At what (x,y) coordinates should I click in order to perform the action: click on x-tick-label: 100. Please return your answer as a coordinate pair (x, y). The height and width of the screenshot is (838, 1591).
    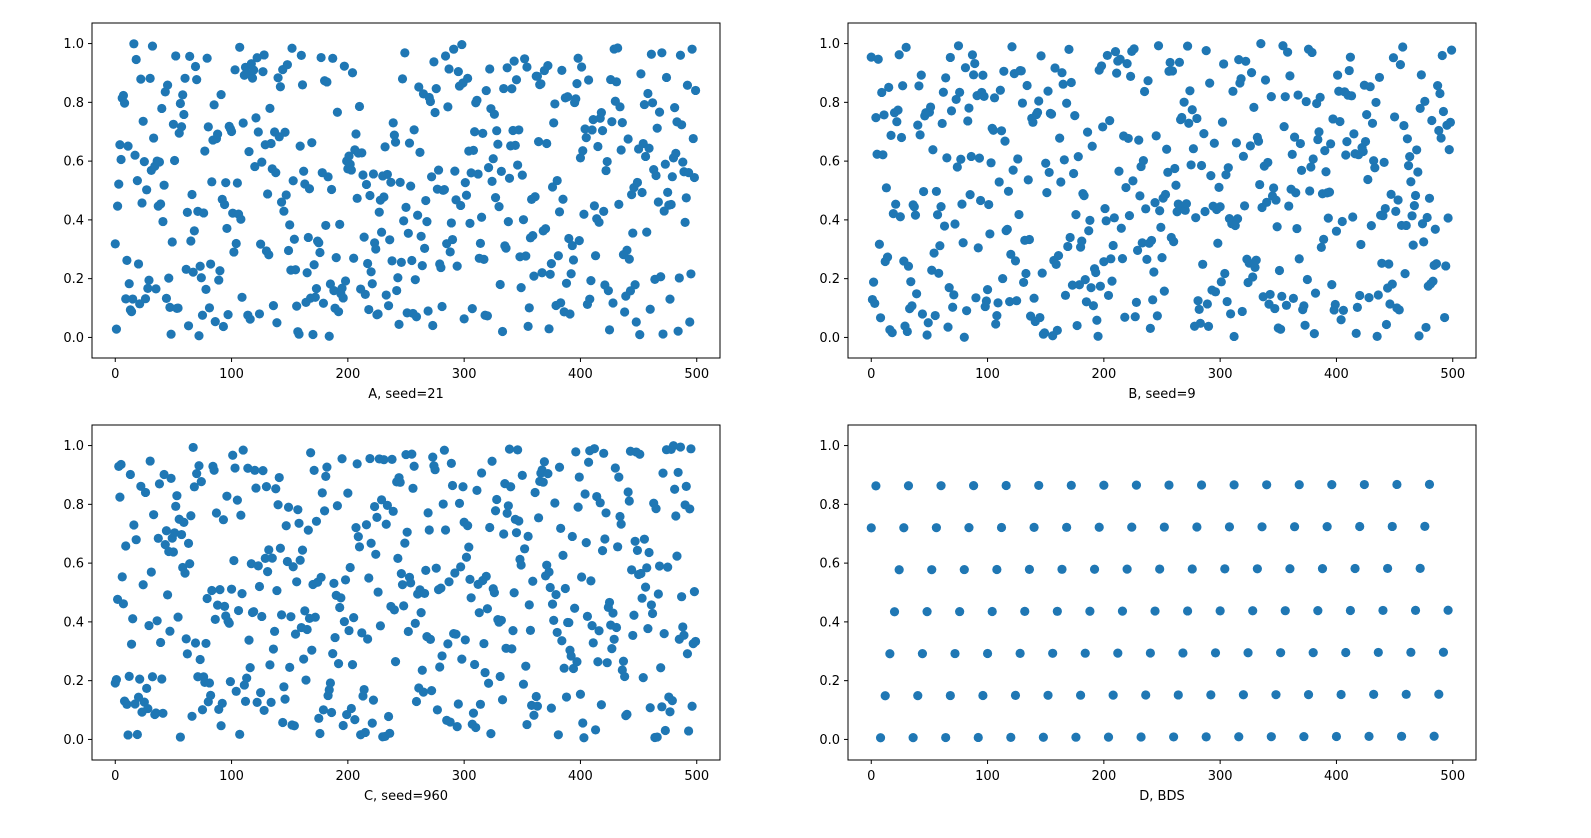
    Looking at the image, I should click on (231, 776).